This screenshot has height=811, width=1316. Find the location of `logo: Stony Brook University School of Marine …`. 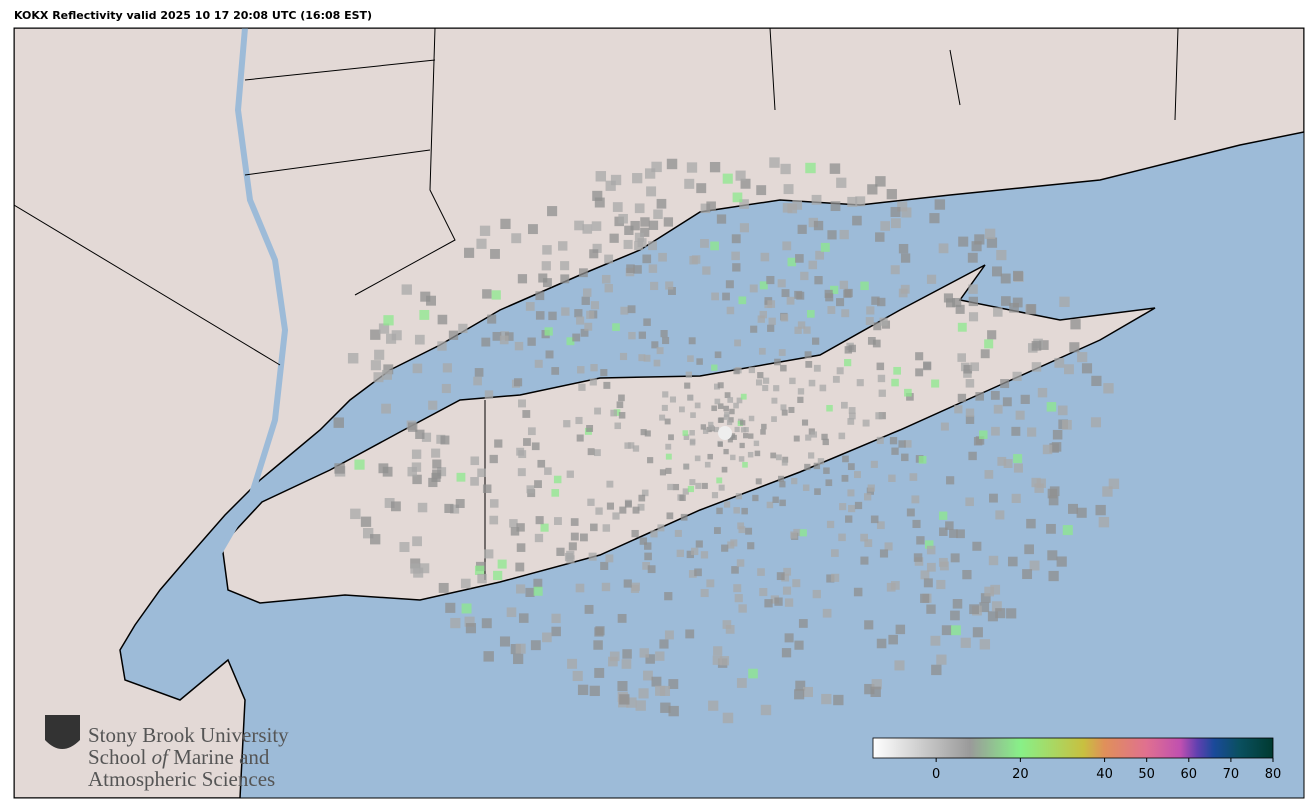

logo: Stony Brook University School of Marine … is located at coordinates (167, 753).